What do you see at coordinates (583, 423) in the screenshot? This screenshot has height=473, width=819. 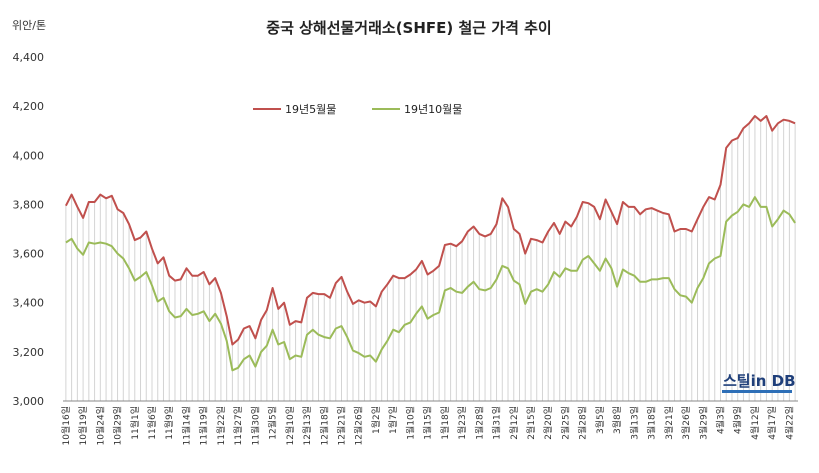 I see `x-tick-label: 2월28일` at bounding box center [583, 423].